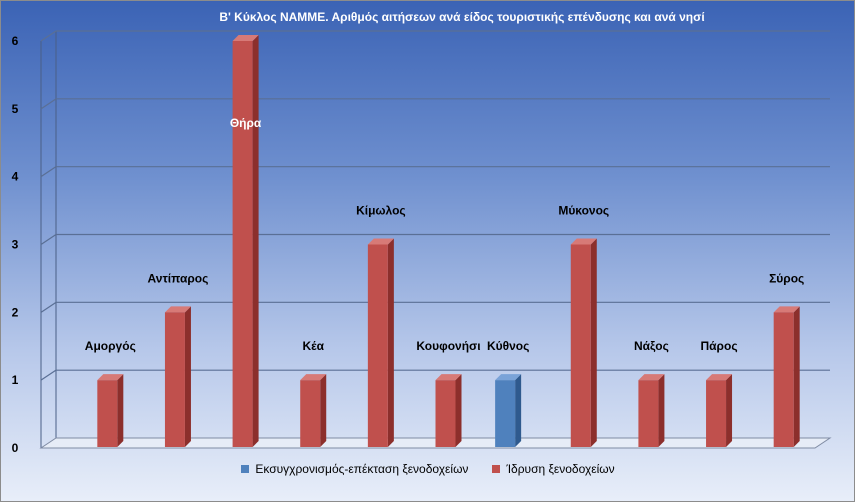 The height and width of the screenshot is (502, 855). I want to click on legend-item-modernization: Εκσυγχρονισμός-επέκταση ξενοδοχείων, so click(354, 469).